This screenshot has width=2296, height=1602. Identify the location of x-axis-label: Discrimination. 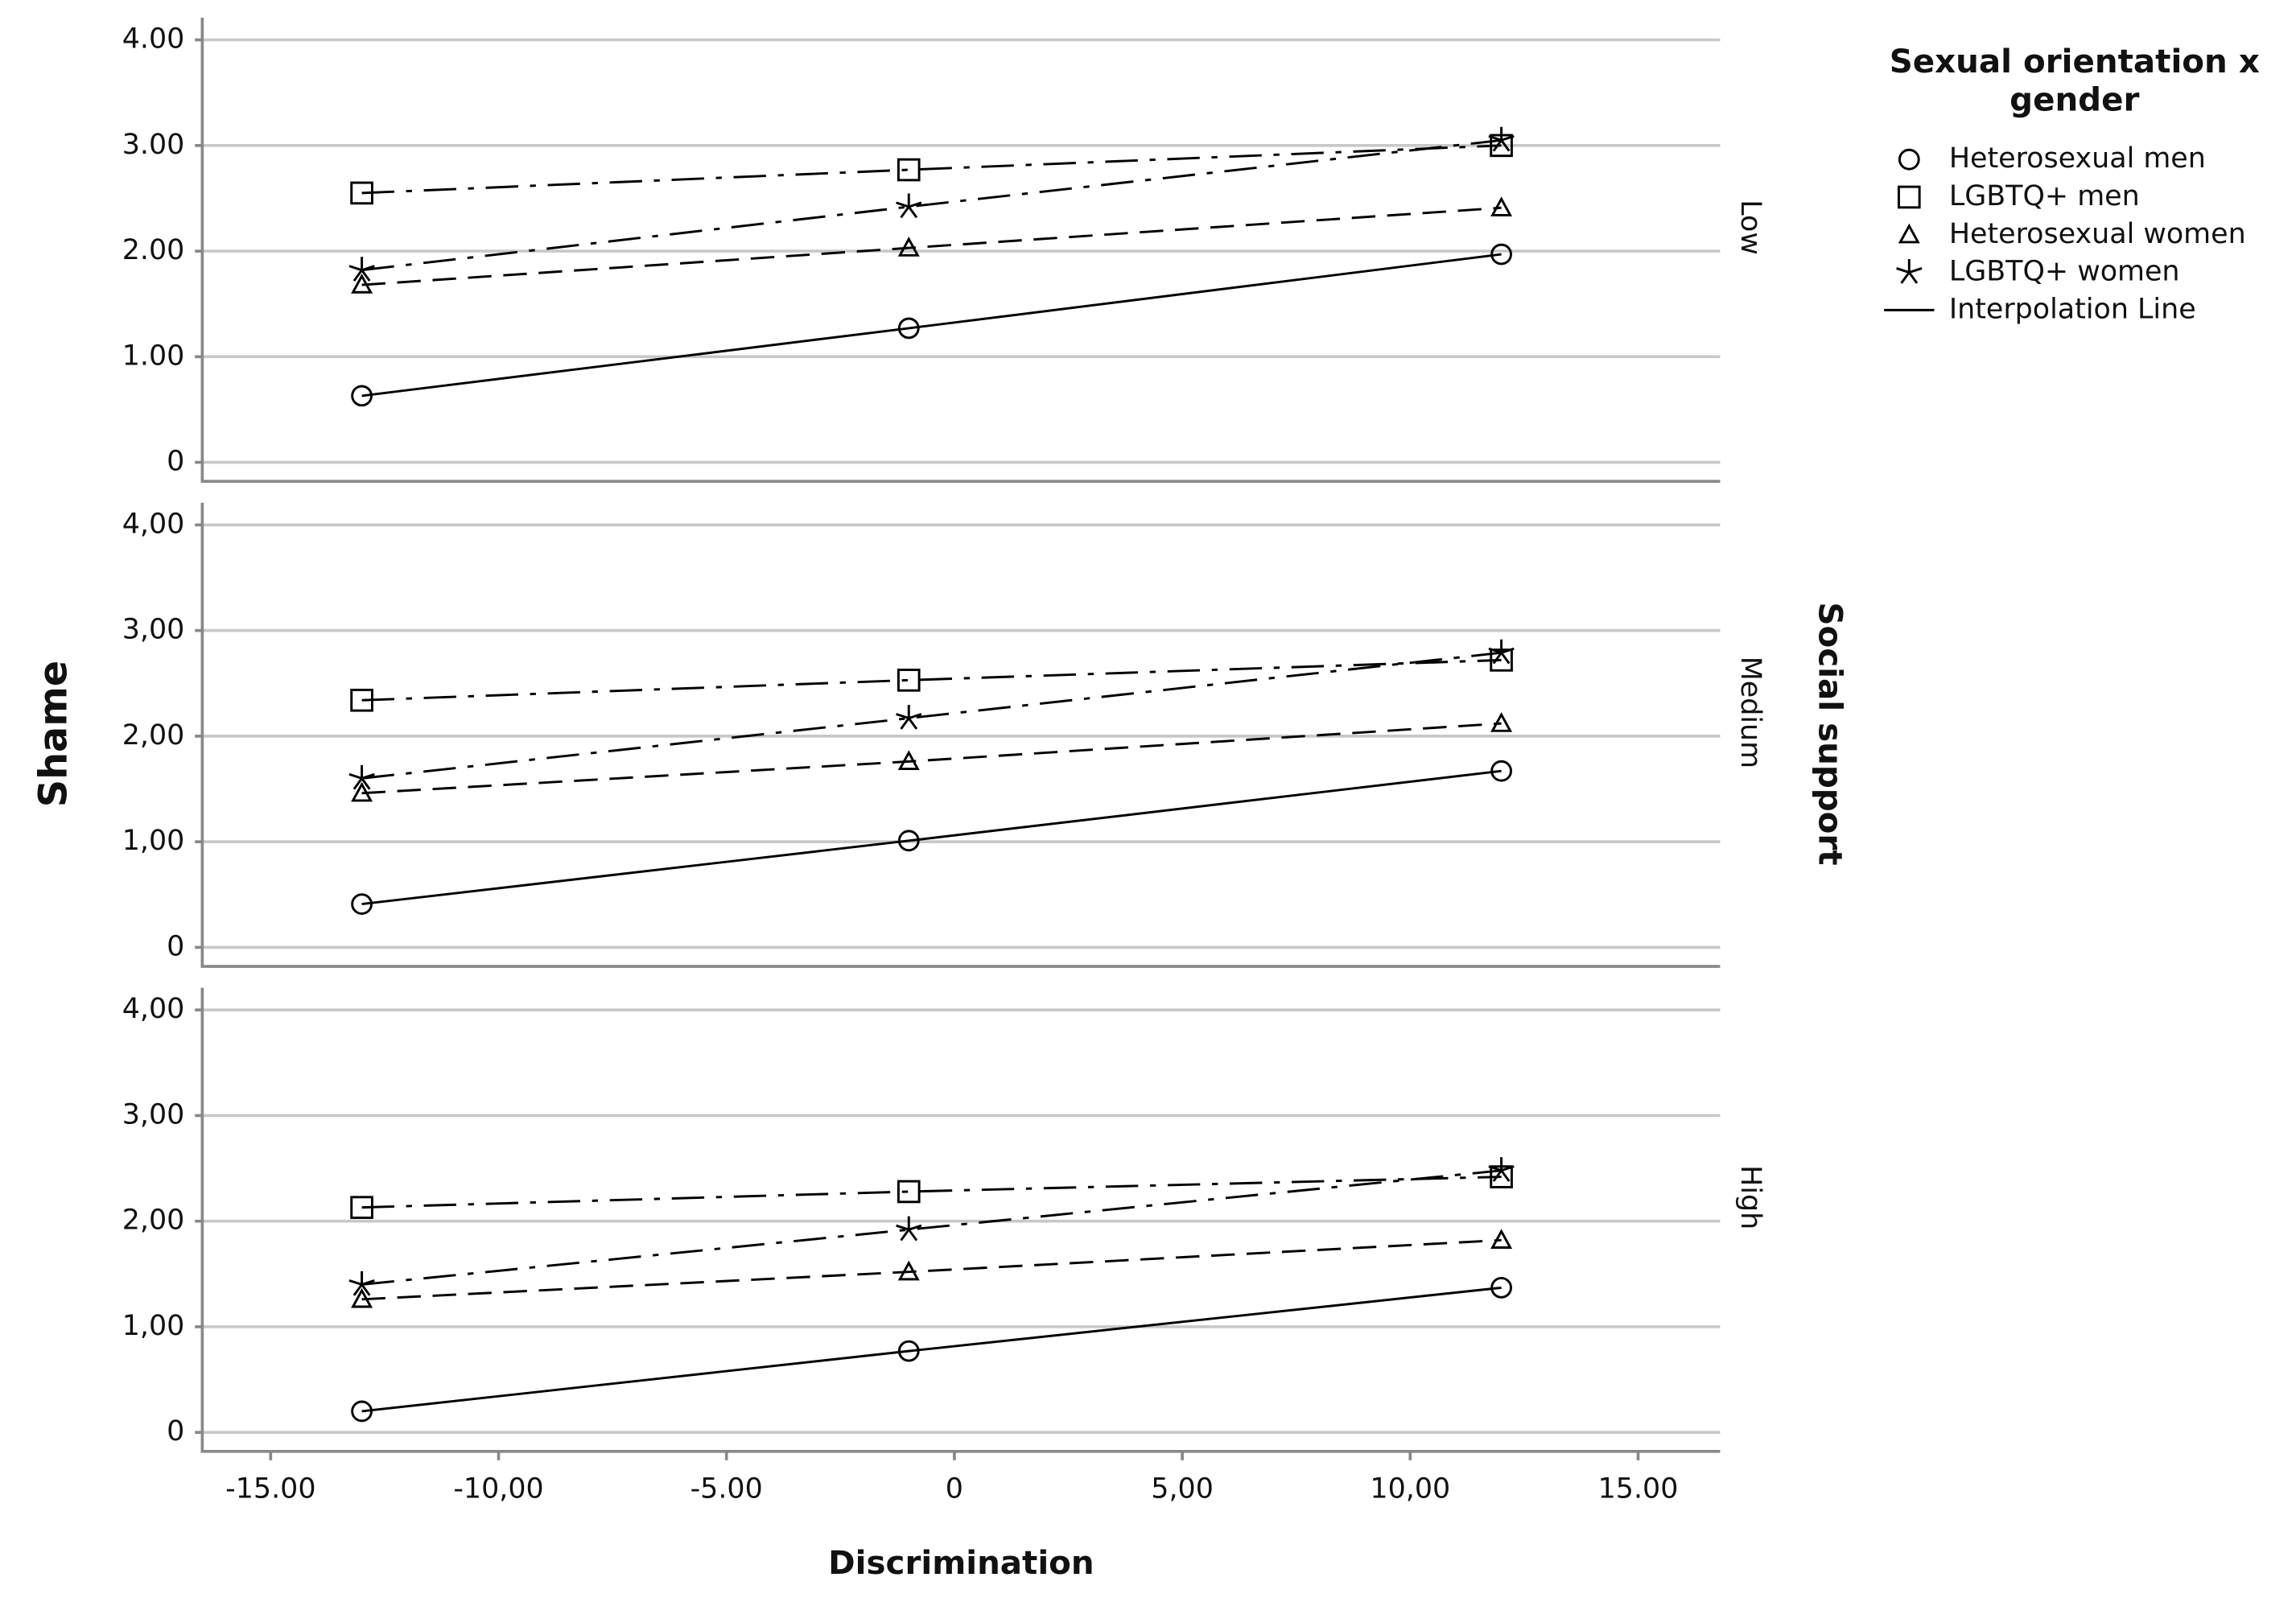
(961, 1563).